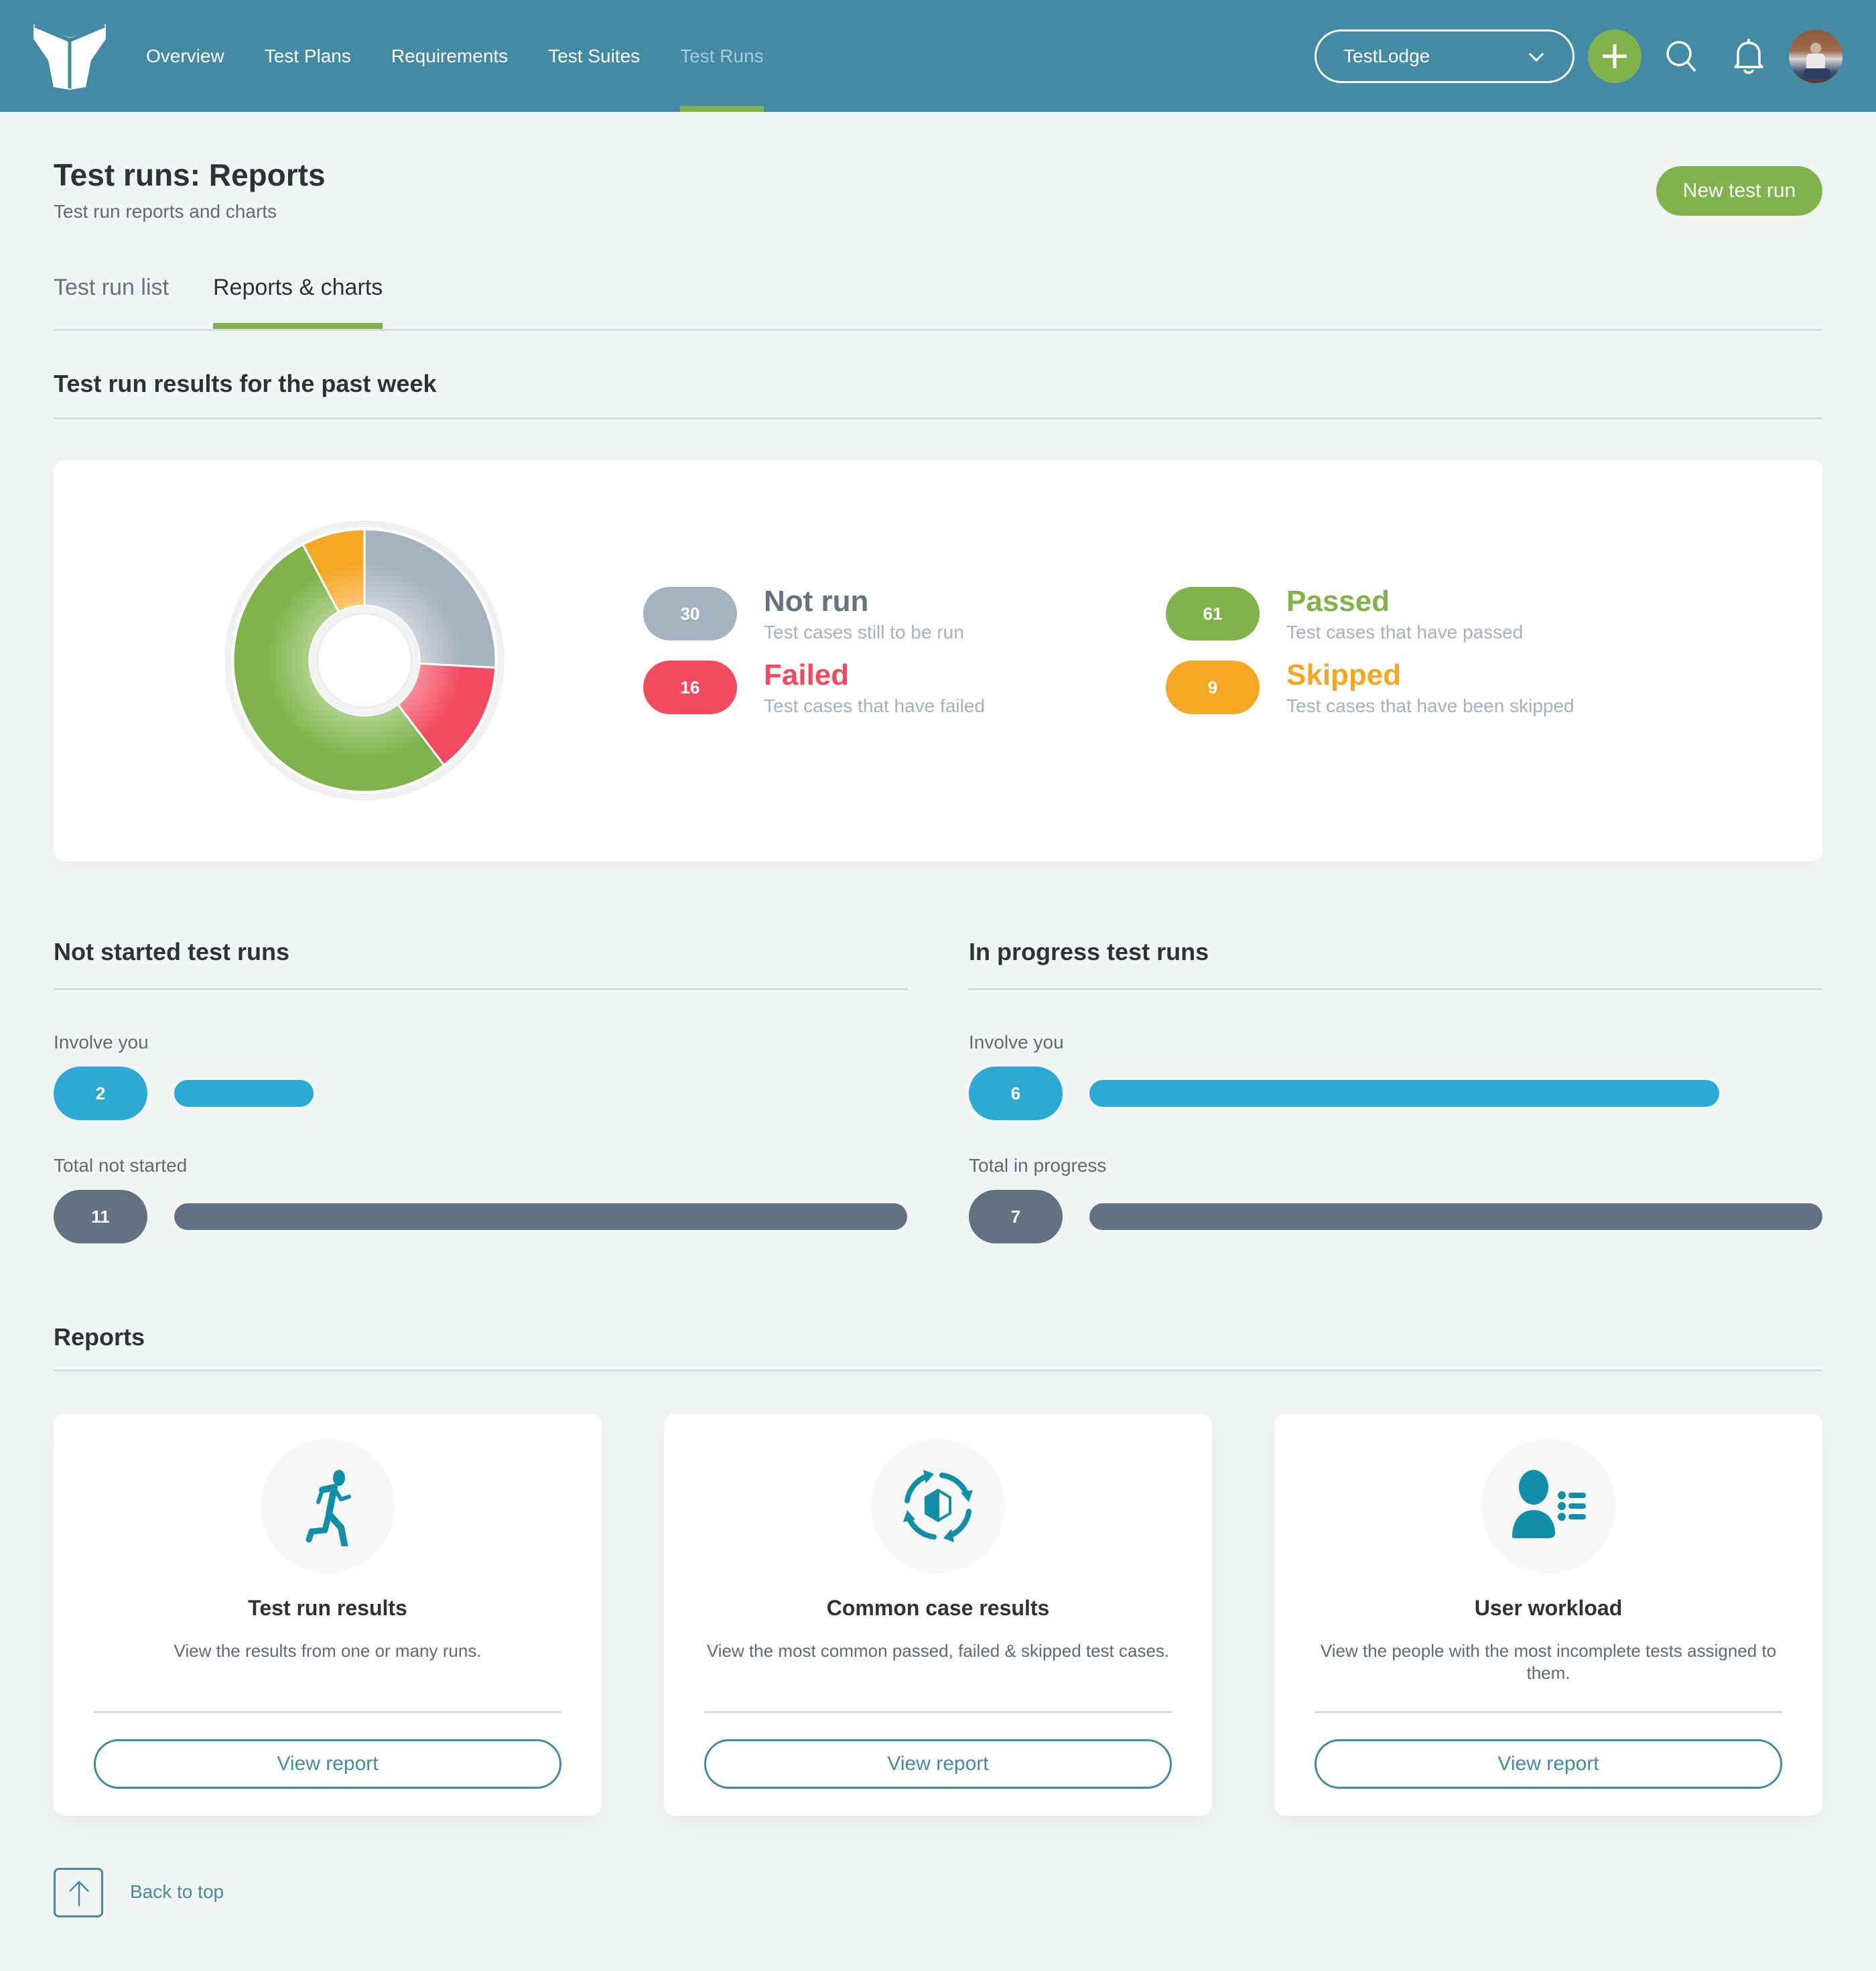  Describe the element at coordinates (69, 55) in the screenshot. I see `logo-icon` at that location.